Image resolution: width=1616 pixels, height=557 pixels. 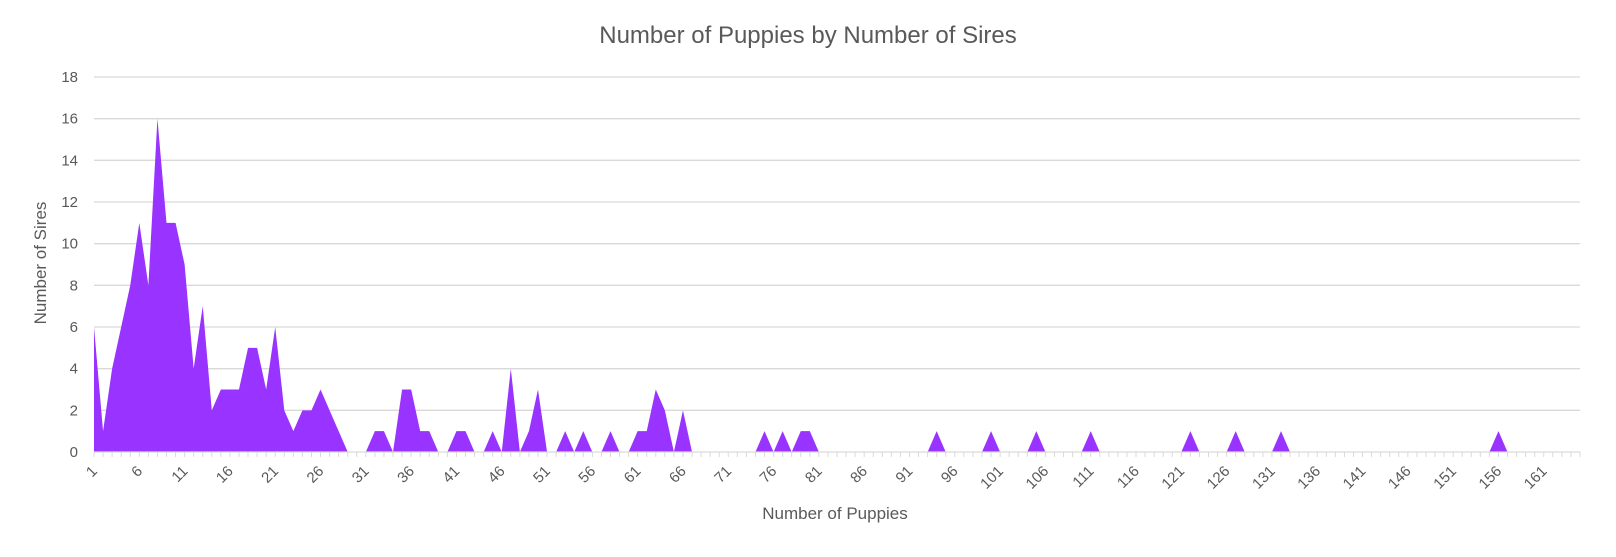 What do you see at coordinates (859, 475) in the screenshot?
I see `x-tick-label: 86` at bounding box center [859, 475].